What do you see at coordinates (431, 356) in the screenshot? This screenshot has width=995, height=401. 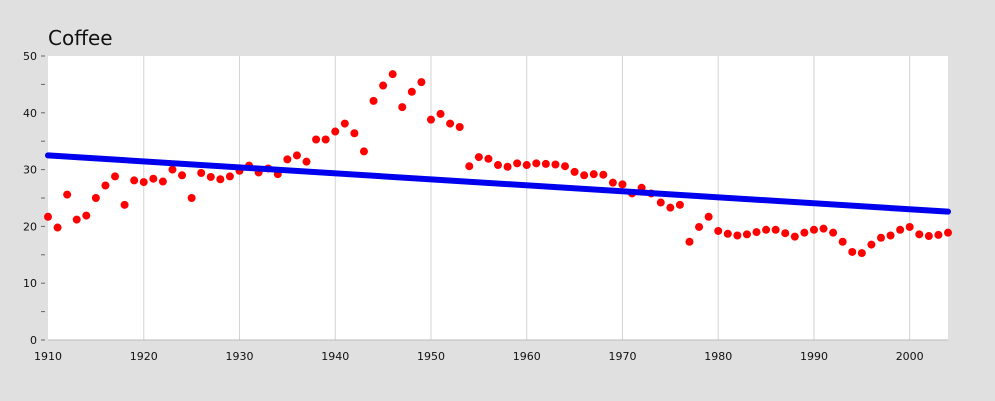 I see `x-tick-label: 1950` at bounding box center [431, 356].